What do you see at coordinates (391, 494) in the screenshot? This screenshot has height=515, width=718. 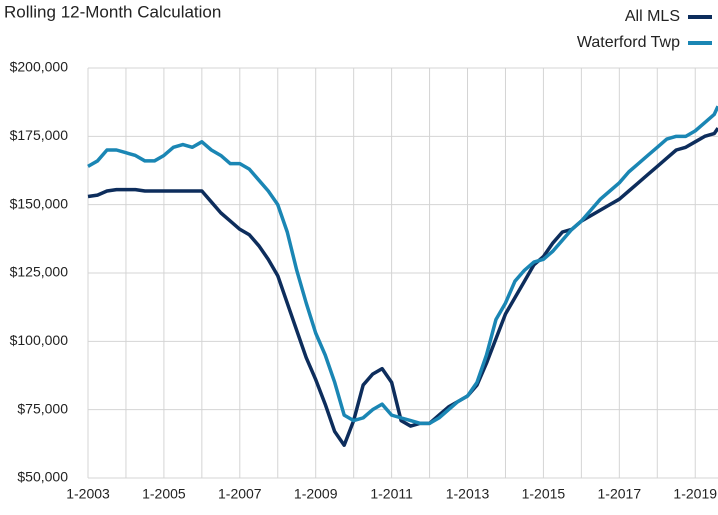 I see `x-tick-label: 1-2011` at bounding box center [391, 494].